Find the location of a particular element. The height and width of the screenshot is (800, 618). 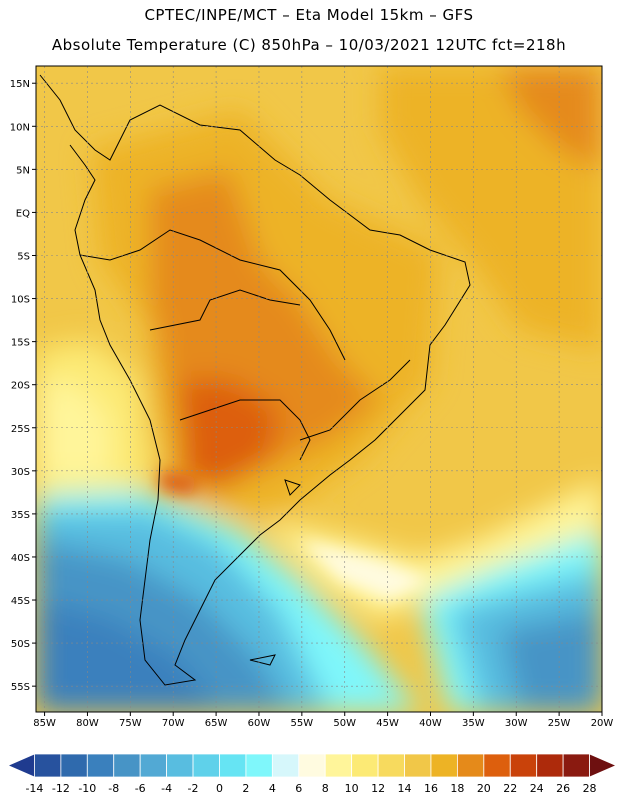

lon-tick-label: 45W is located at coordinates (387, 723).